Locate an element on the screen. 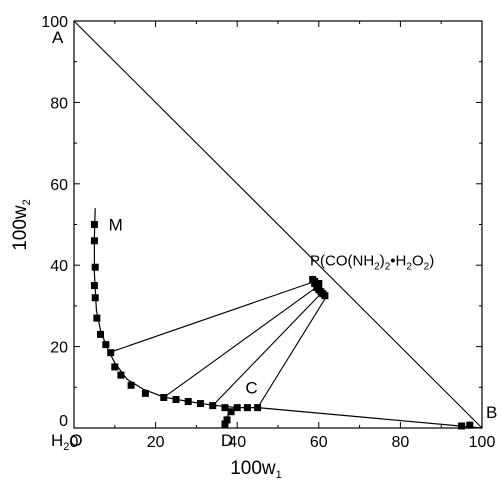 This screenshot has width=503, height=482. x-tick-label-60: 60 is located at coordinates (319, 442).